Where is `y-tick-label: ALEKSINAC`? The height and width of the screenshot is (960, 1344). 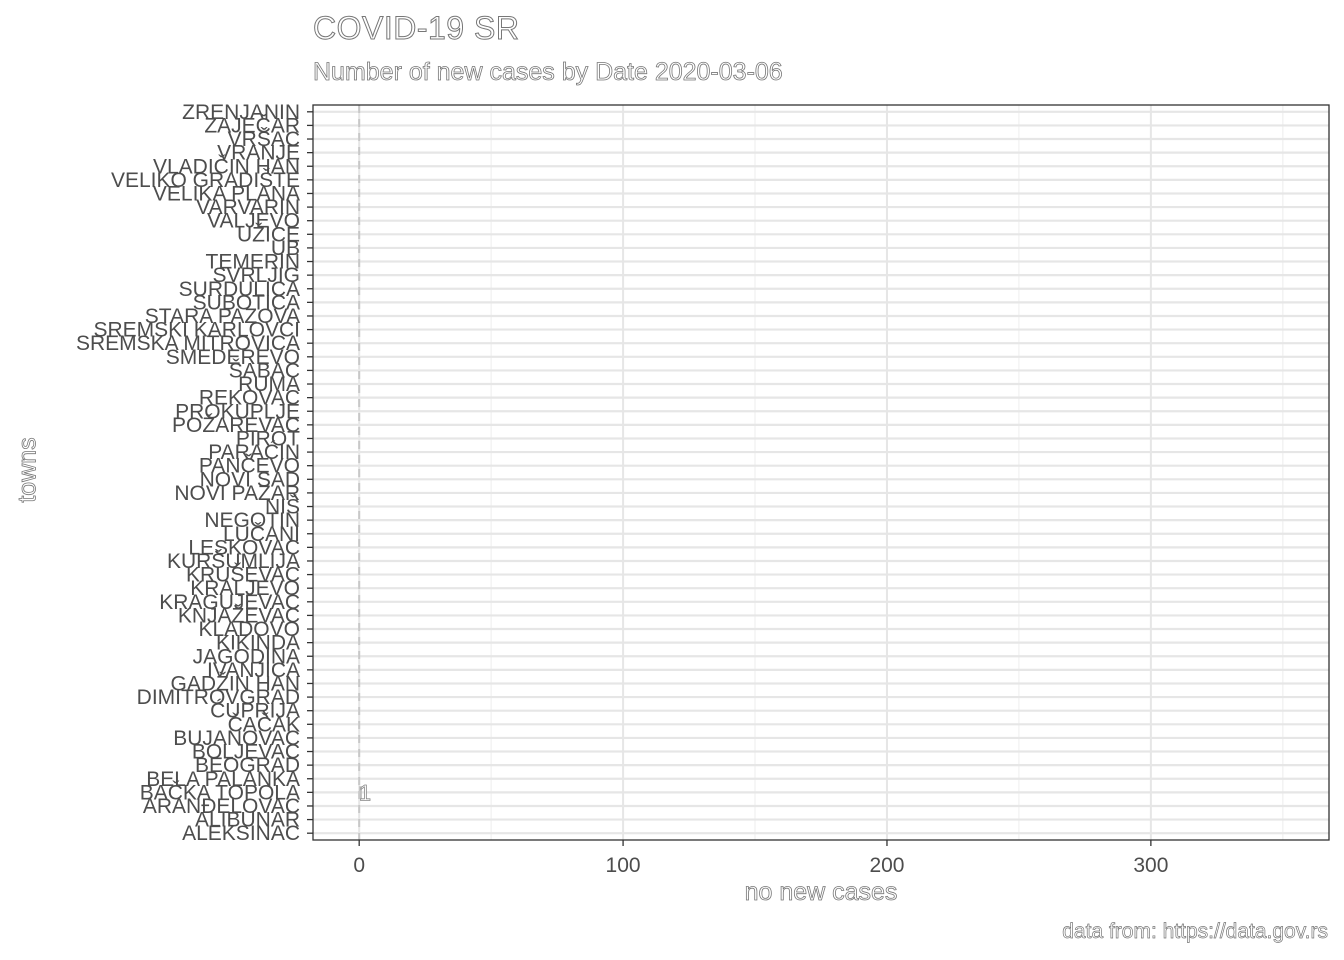
y-tick-label: ALEKSINAC is located at coordinates (241, 833).